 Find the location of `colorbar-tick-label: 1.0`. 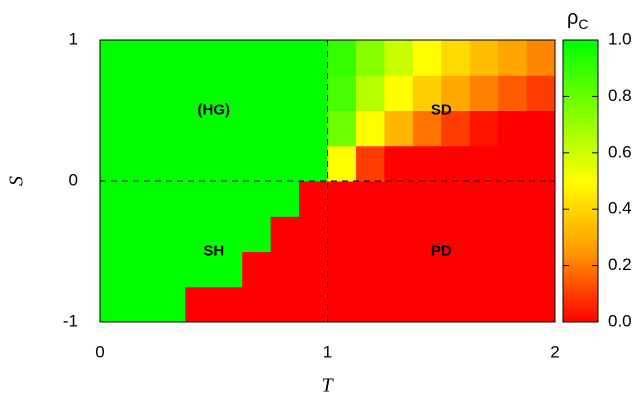

colorbar-tick-label: 1.0 is located at coordinates (620, 38).